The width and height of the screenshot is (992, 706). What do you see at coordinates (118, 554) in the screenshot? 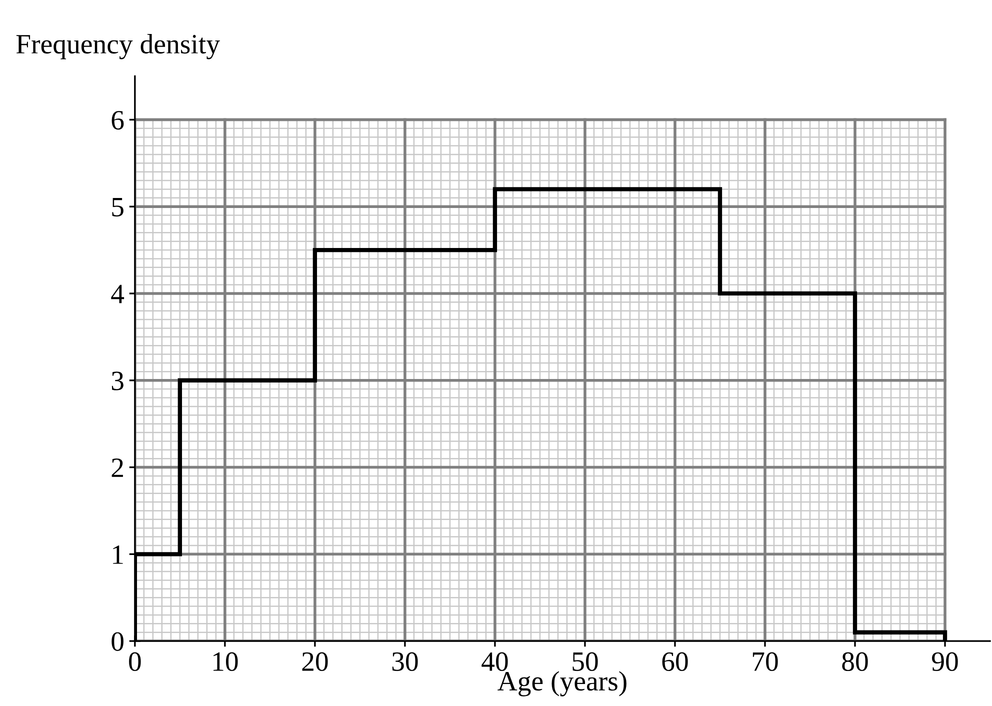
I see `y-tick-label: 1` at bounding box center [118, 554].